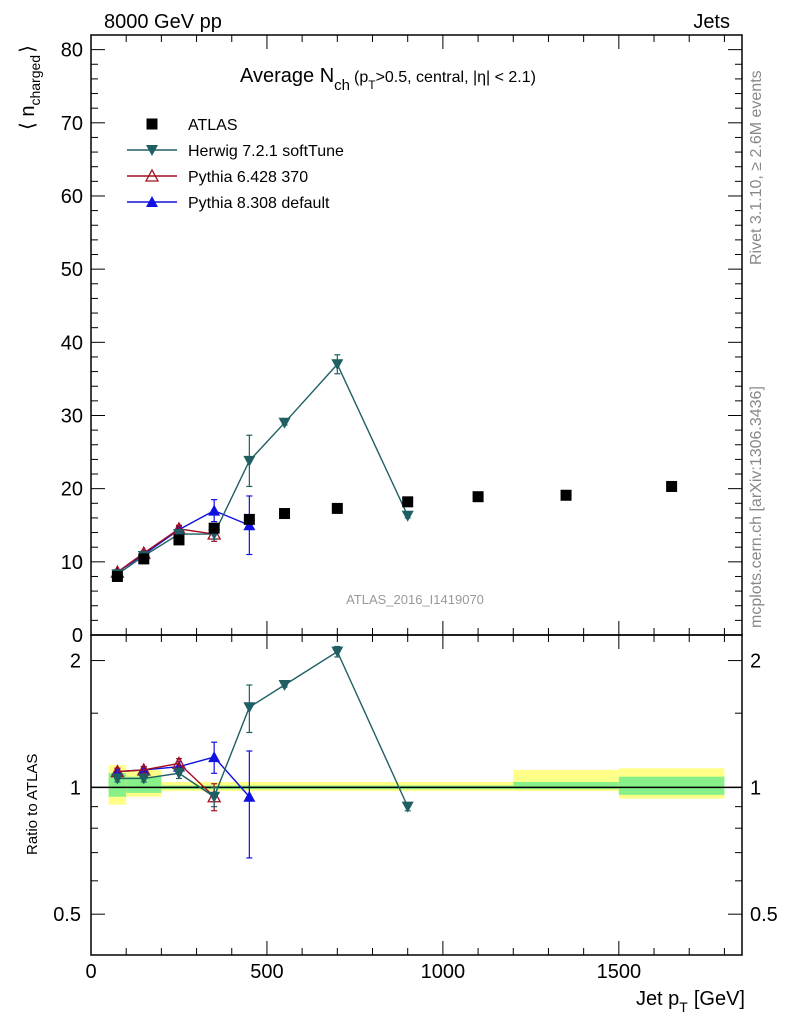  I want to click on ratio-y-tick-label-right: 2, so click(755, 662).